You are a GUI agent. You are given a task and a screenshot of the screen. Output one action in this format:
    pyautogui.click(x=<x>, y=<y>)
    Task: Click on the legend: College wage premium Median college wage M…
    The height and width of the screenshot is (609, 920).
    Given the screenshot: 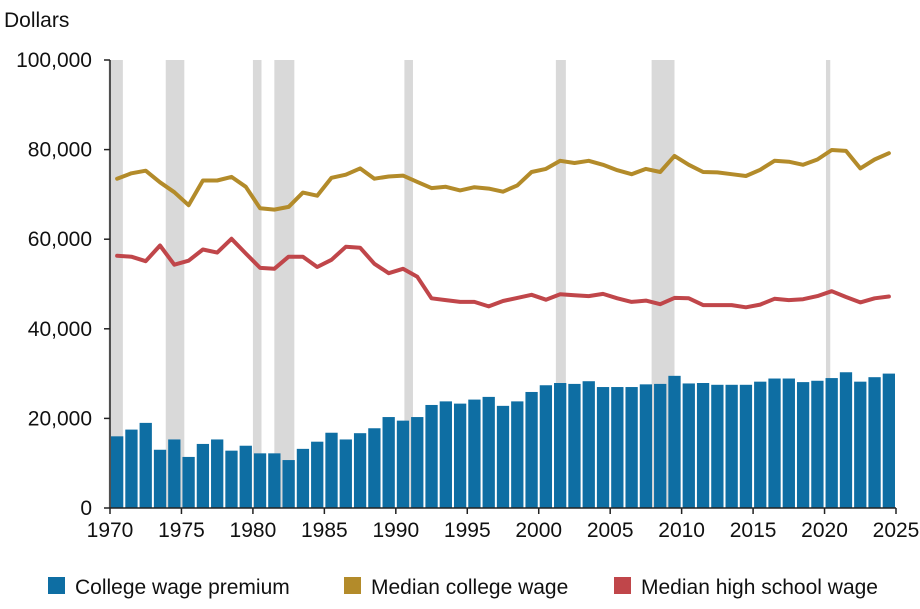 What is the action you would take?
    pyautogui.click(x=463, y=587)
    